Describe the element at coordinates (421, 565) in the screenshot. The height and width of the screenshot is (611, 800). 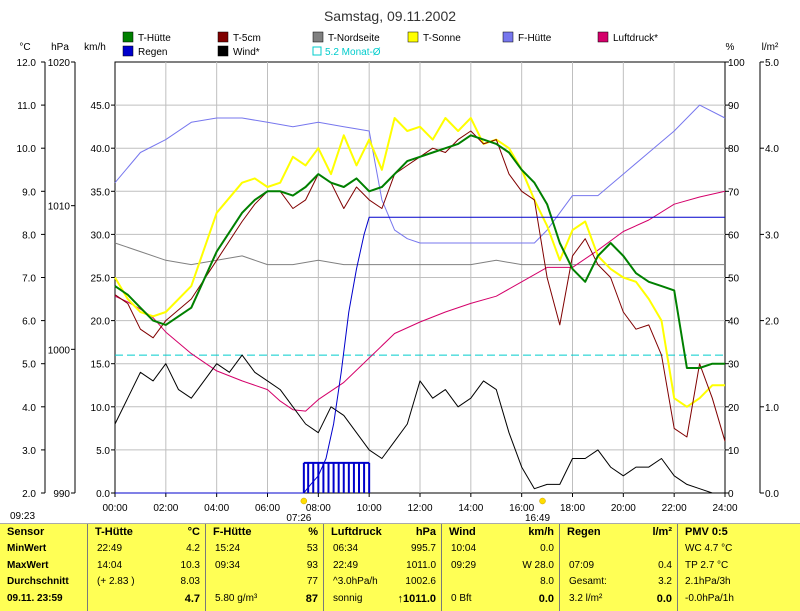
I see `cell-value: 1011.0` at that location.